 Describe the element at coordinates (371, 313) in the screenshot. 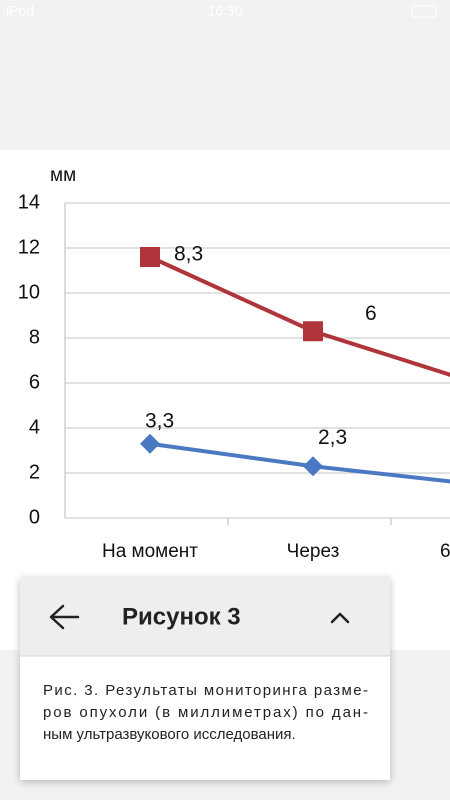

I see `value-label: 6` at that location.